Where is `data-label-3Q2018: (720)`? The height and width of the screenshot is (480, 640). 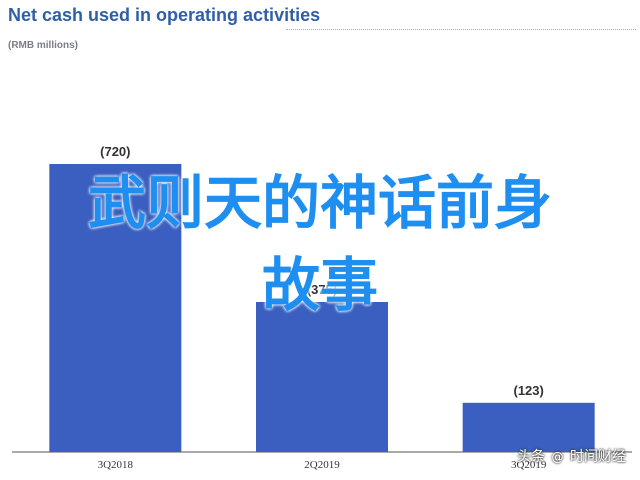
data-label-3Q2018: (720) is located at coordinates (115, 151).